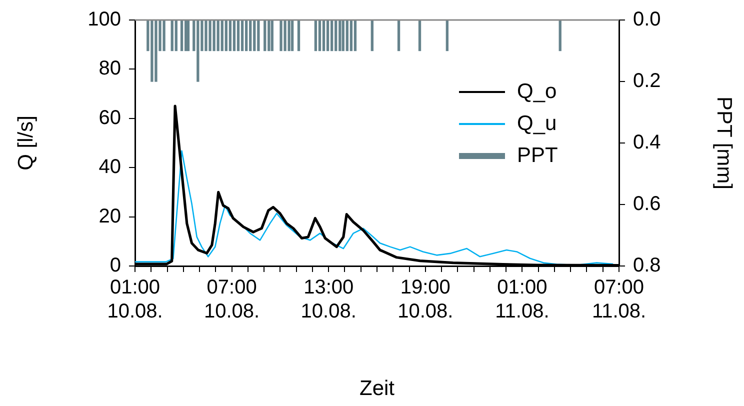 Image resolution: width=744 pixels, height=406 pixels. Describe the element at coordinates (619, 299) in the screenshot. I see `x-tick-label: 07:00 11.08.` at that location.